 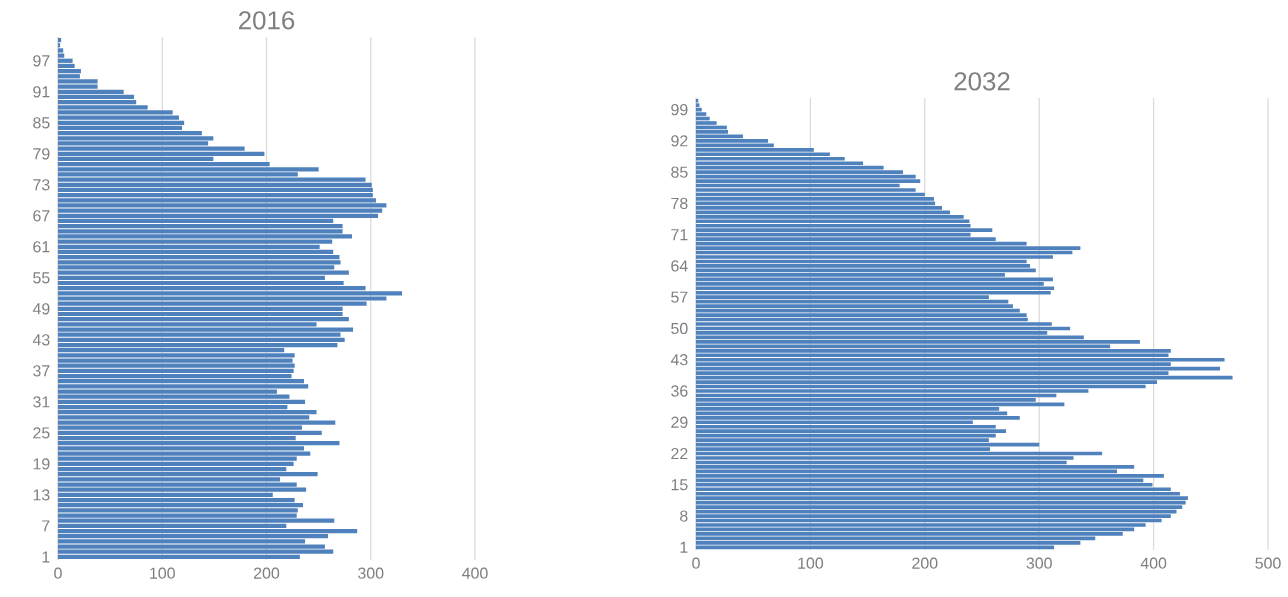 What do you see at coordinates (679, 235) in the screenshot?
I see `y-tick-label: 71` at bounding box center [679, 235].